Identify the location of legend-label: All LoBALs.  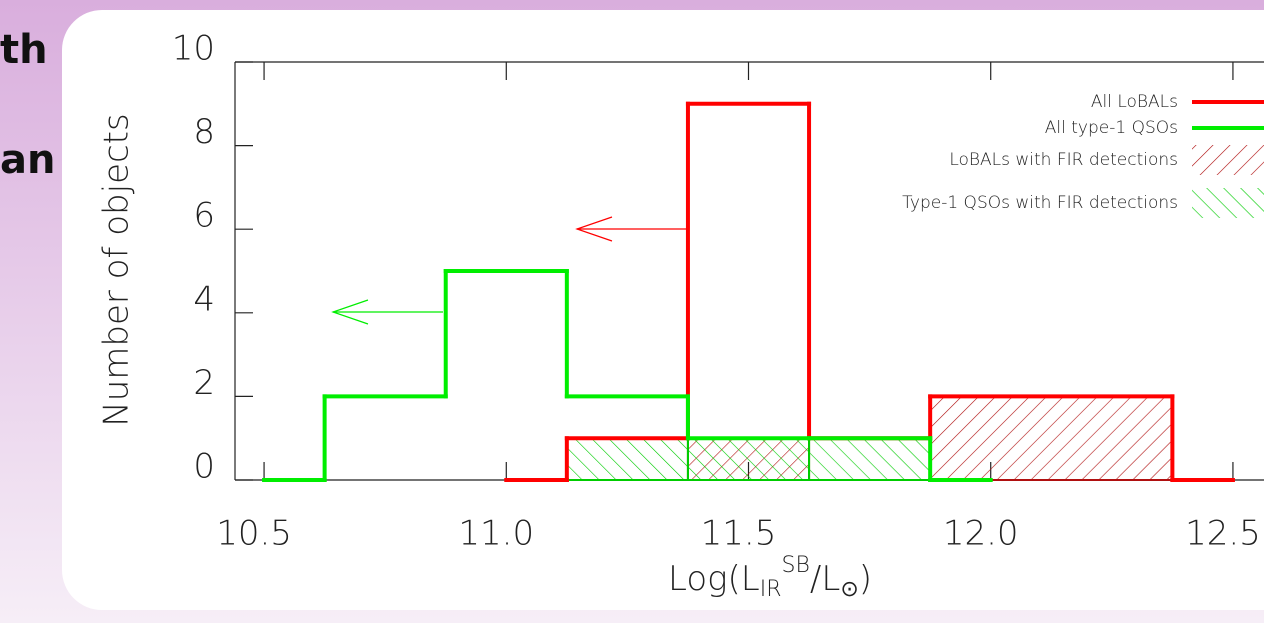
(1134, 102).